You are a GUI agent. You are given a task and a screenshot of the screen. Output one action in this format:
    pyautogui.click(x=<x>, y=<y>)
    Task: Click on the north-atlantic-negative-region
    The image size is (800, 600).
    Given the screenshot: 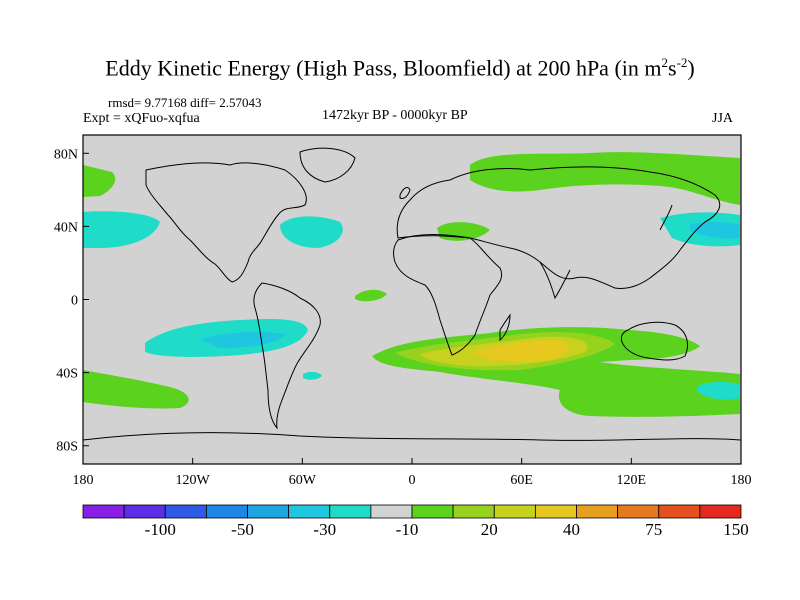 What is the action you would take?
    pyautogui.click(x=311, y=232)
    